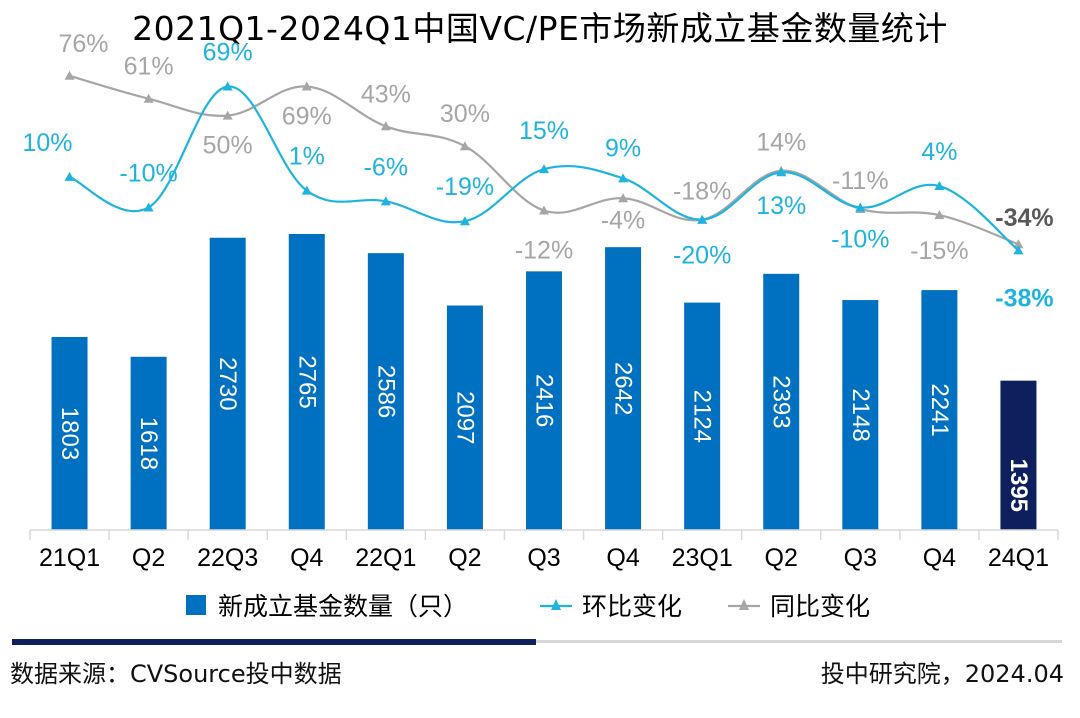 This screenshot has width=1080, height=718. I want to click on legend-qoq-marker, so click(556, 604).